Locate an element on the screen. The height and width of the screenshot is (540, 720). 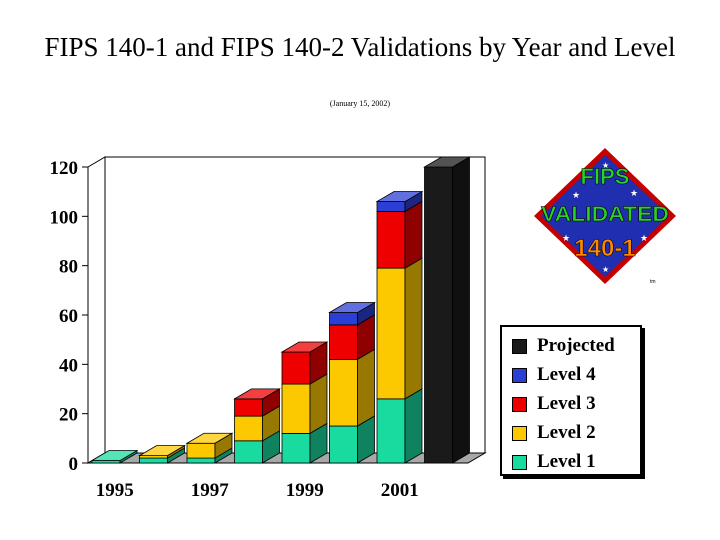
y-tick-label: 40 is located at coordinates (68, 365).